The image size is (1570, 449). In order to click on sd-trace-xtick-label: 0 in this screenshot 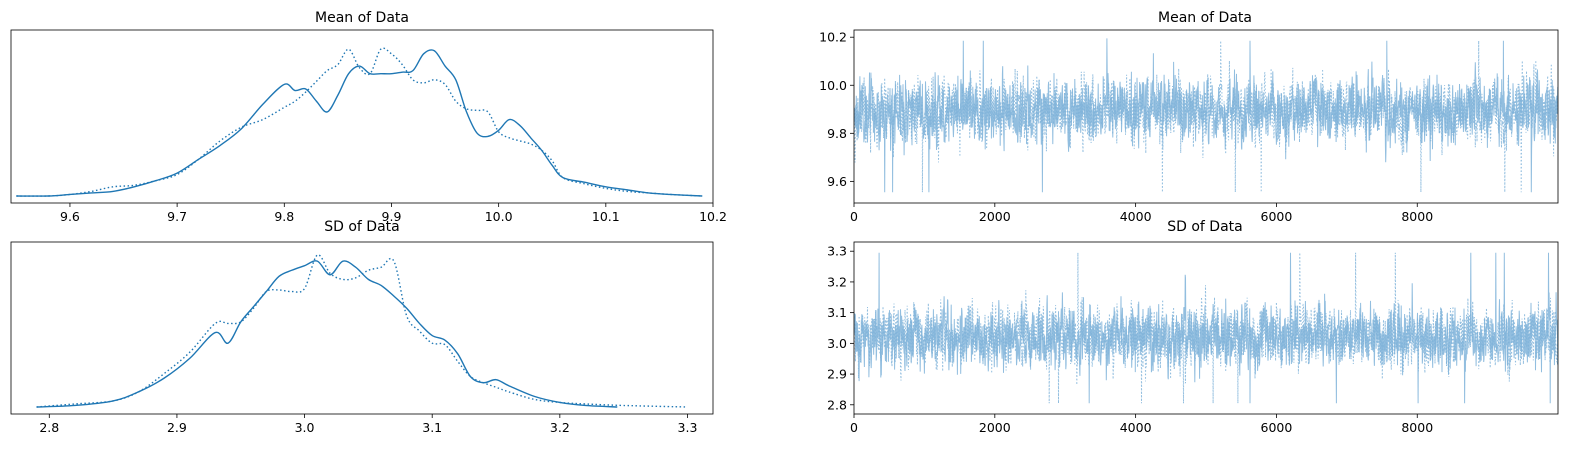, I will do `click(854, 427)`.